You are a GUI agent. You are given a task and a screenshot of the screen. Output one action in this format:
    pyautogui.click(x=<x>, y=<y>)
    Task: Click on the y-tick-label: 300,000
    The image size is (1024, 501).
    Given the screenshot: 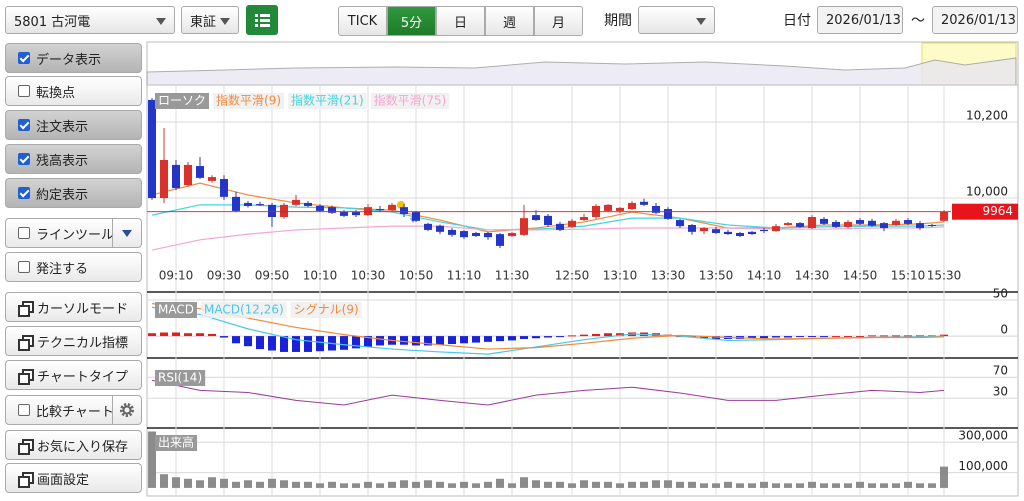 What is the action you would take?
    pyautogui.click(x=983, y=436)
    